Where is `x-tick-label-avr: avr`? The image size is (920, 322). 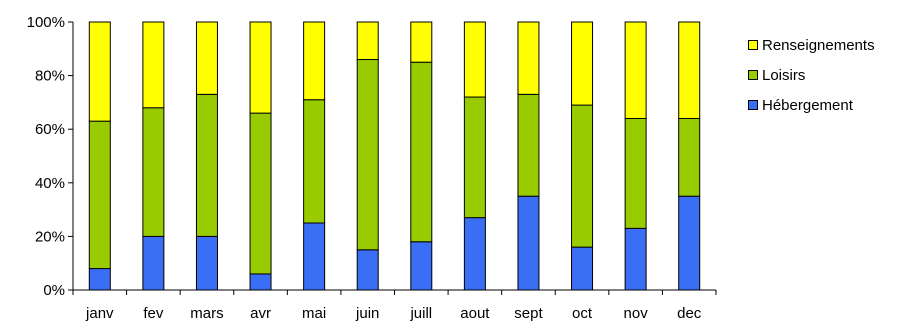
x-tick-label-avr: avr is located at coordinates (260, 313).